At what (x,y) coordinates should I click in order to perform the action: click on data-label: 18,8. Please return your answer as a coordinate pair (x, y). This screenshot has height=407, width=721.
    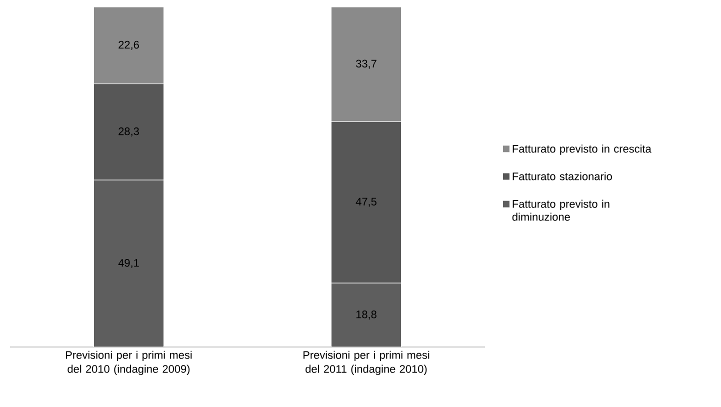
    Looking at the image, I should click on (366, 315).